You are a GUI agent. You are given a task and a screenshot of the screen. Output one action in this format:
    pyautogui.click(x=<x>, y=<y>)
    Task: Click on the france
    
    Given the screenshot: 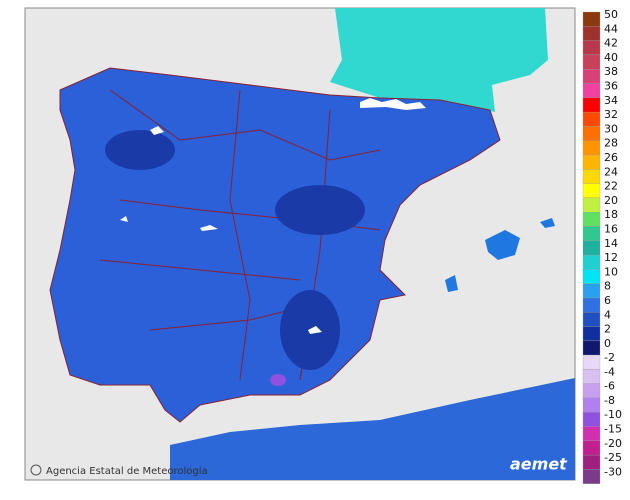 What is the action you would take?
    pyautogui.click(x=439, y=60)
    